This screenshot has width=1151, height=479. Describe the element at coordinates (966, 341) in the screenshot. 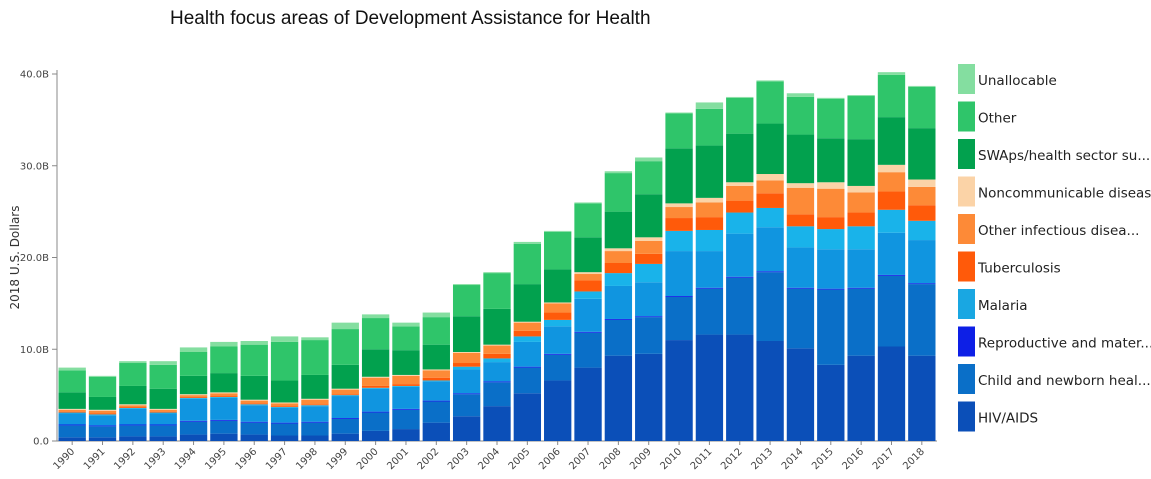

I see `legend-swatch` at that location.